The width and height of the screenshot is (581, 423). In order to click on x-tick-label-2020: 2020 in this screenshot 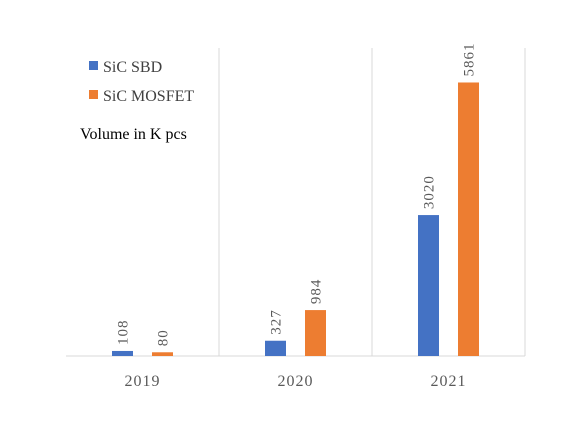, I will do `click(296, 381)`.